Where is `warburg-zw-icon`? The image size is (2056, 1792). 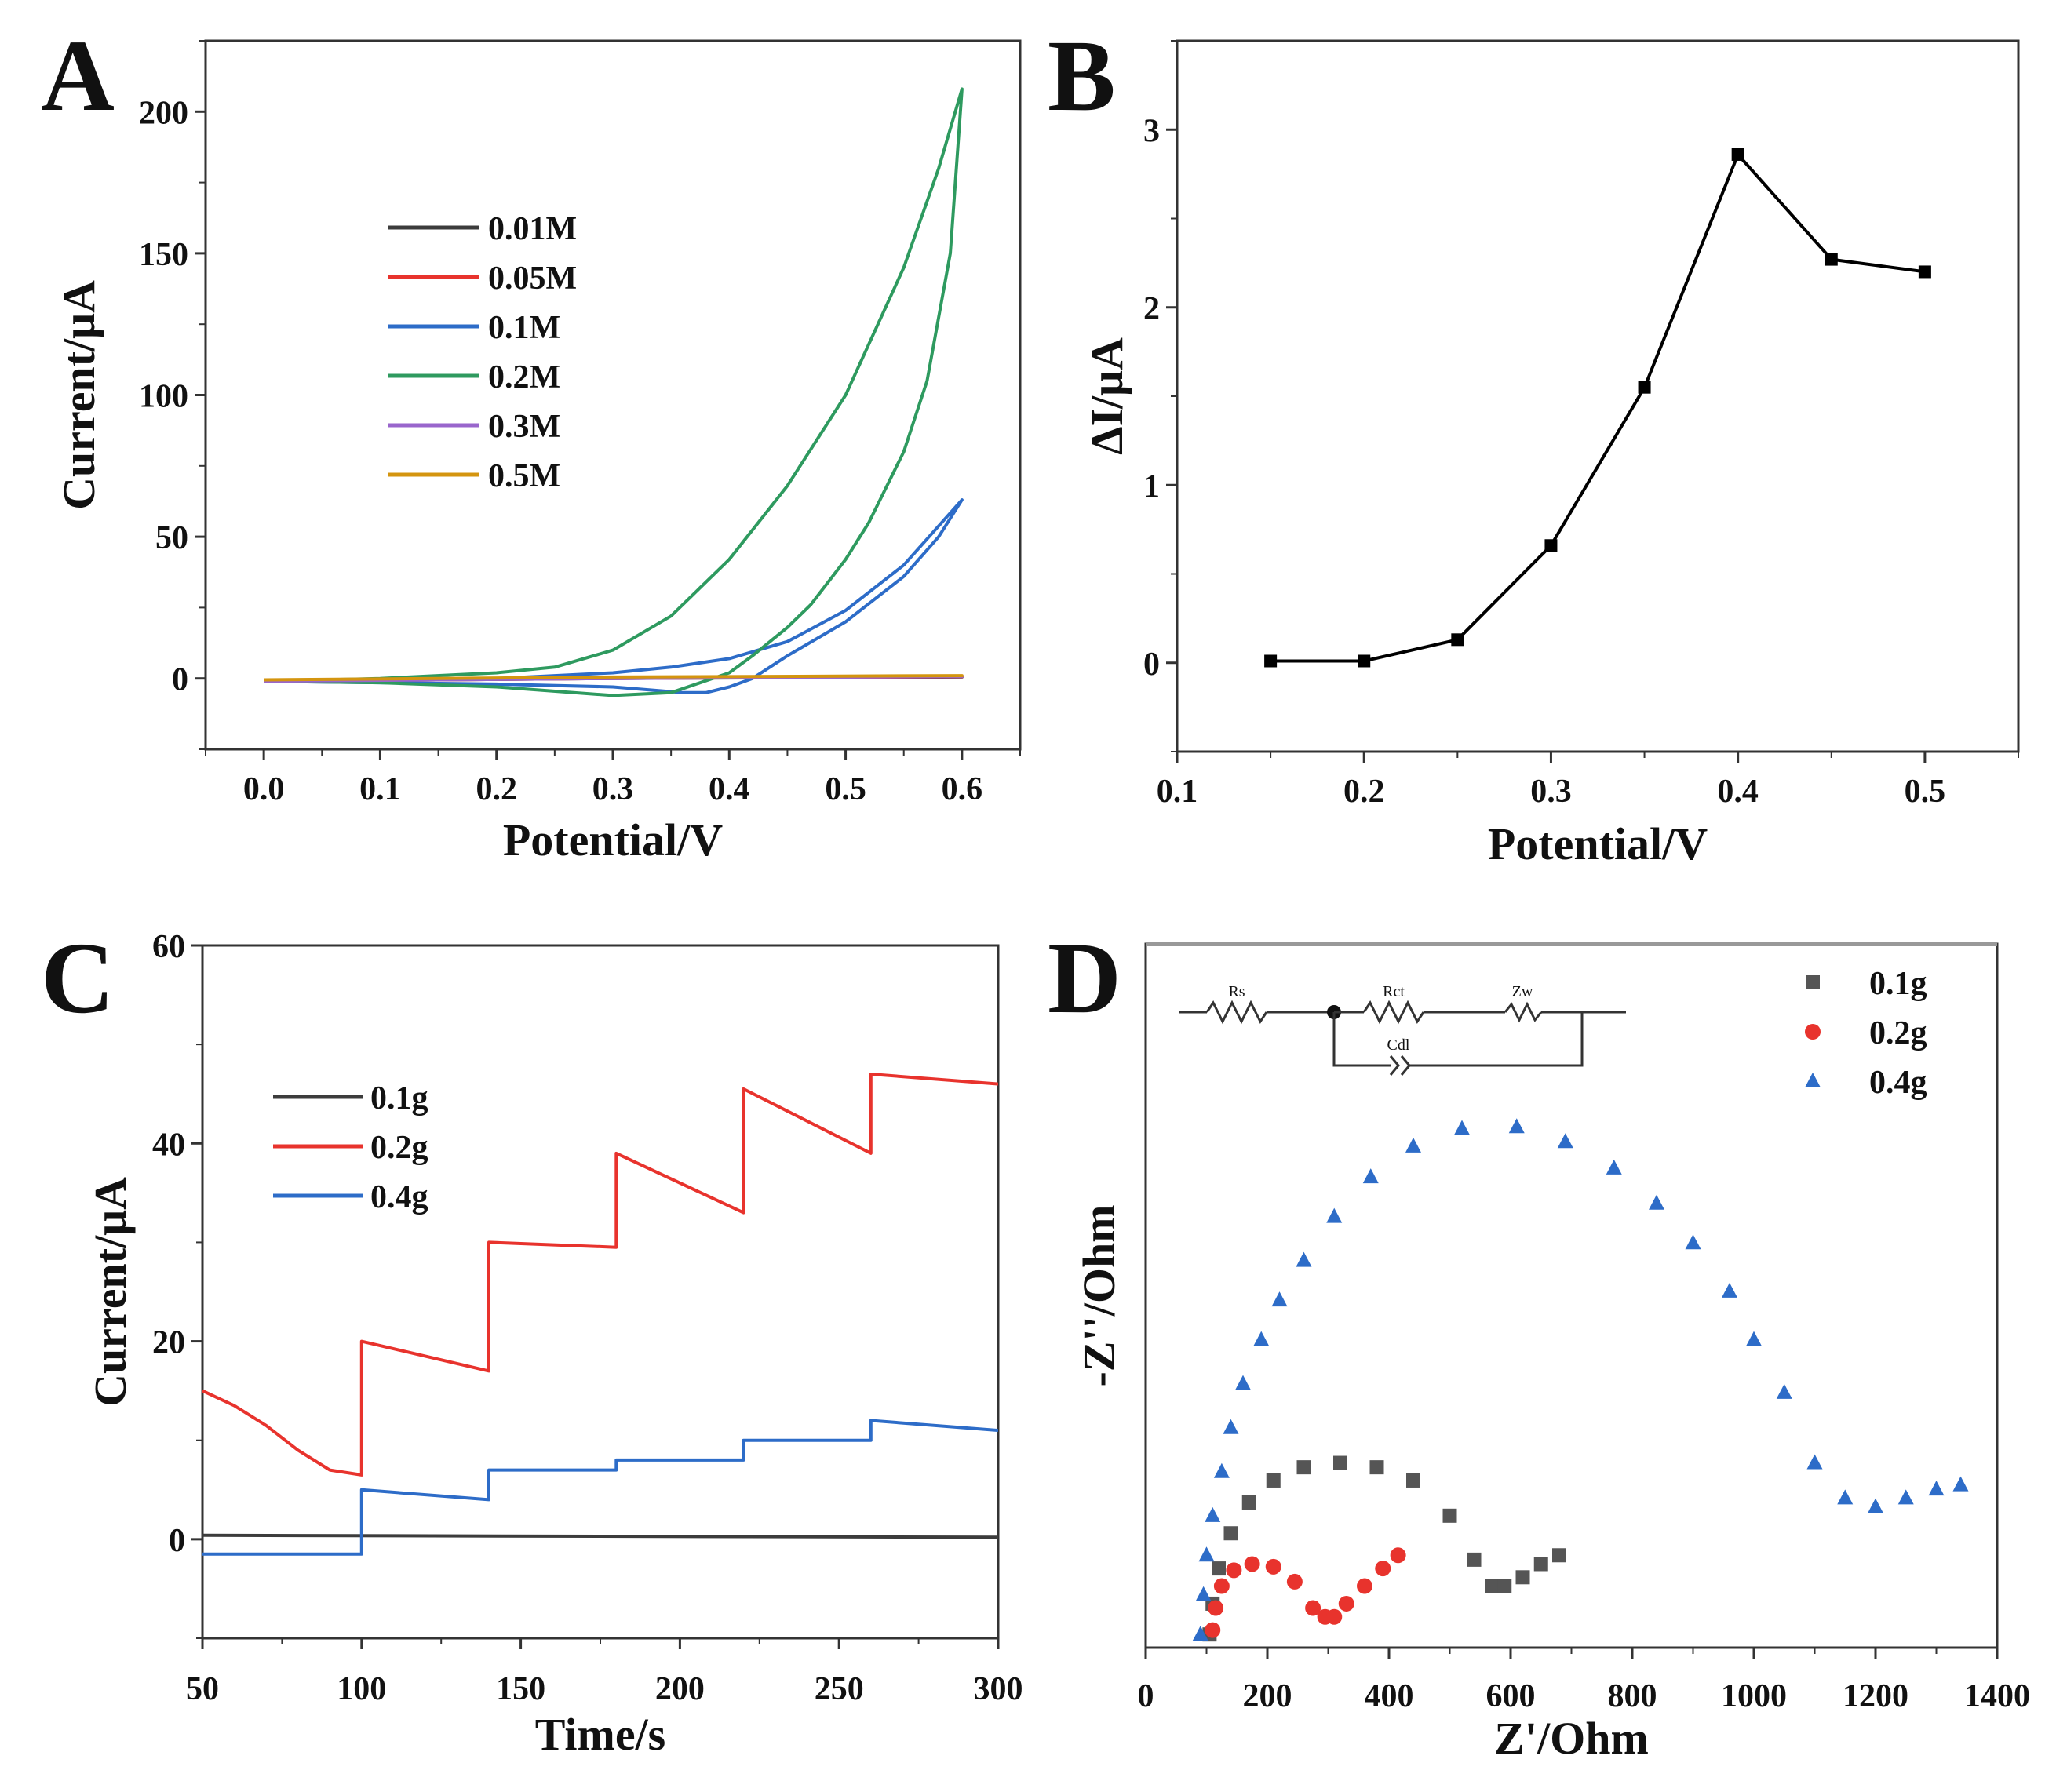 warburg-zw-icon is located at coordinates (1523, 1012).